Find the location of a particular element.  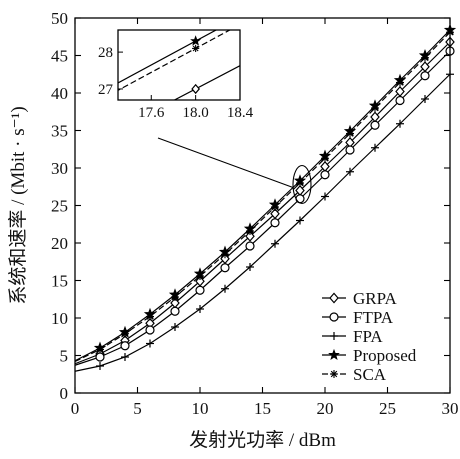

x-tick-label: 30 is located at coordinates (450, 408).